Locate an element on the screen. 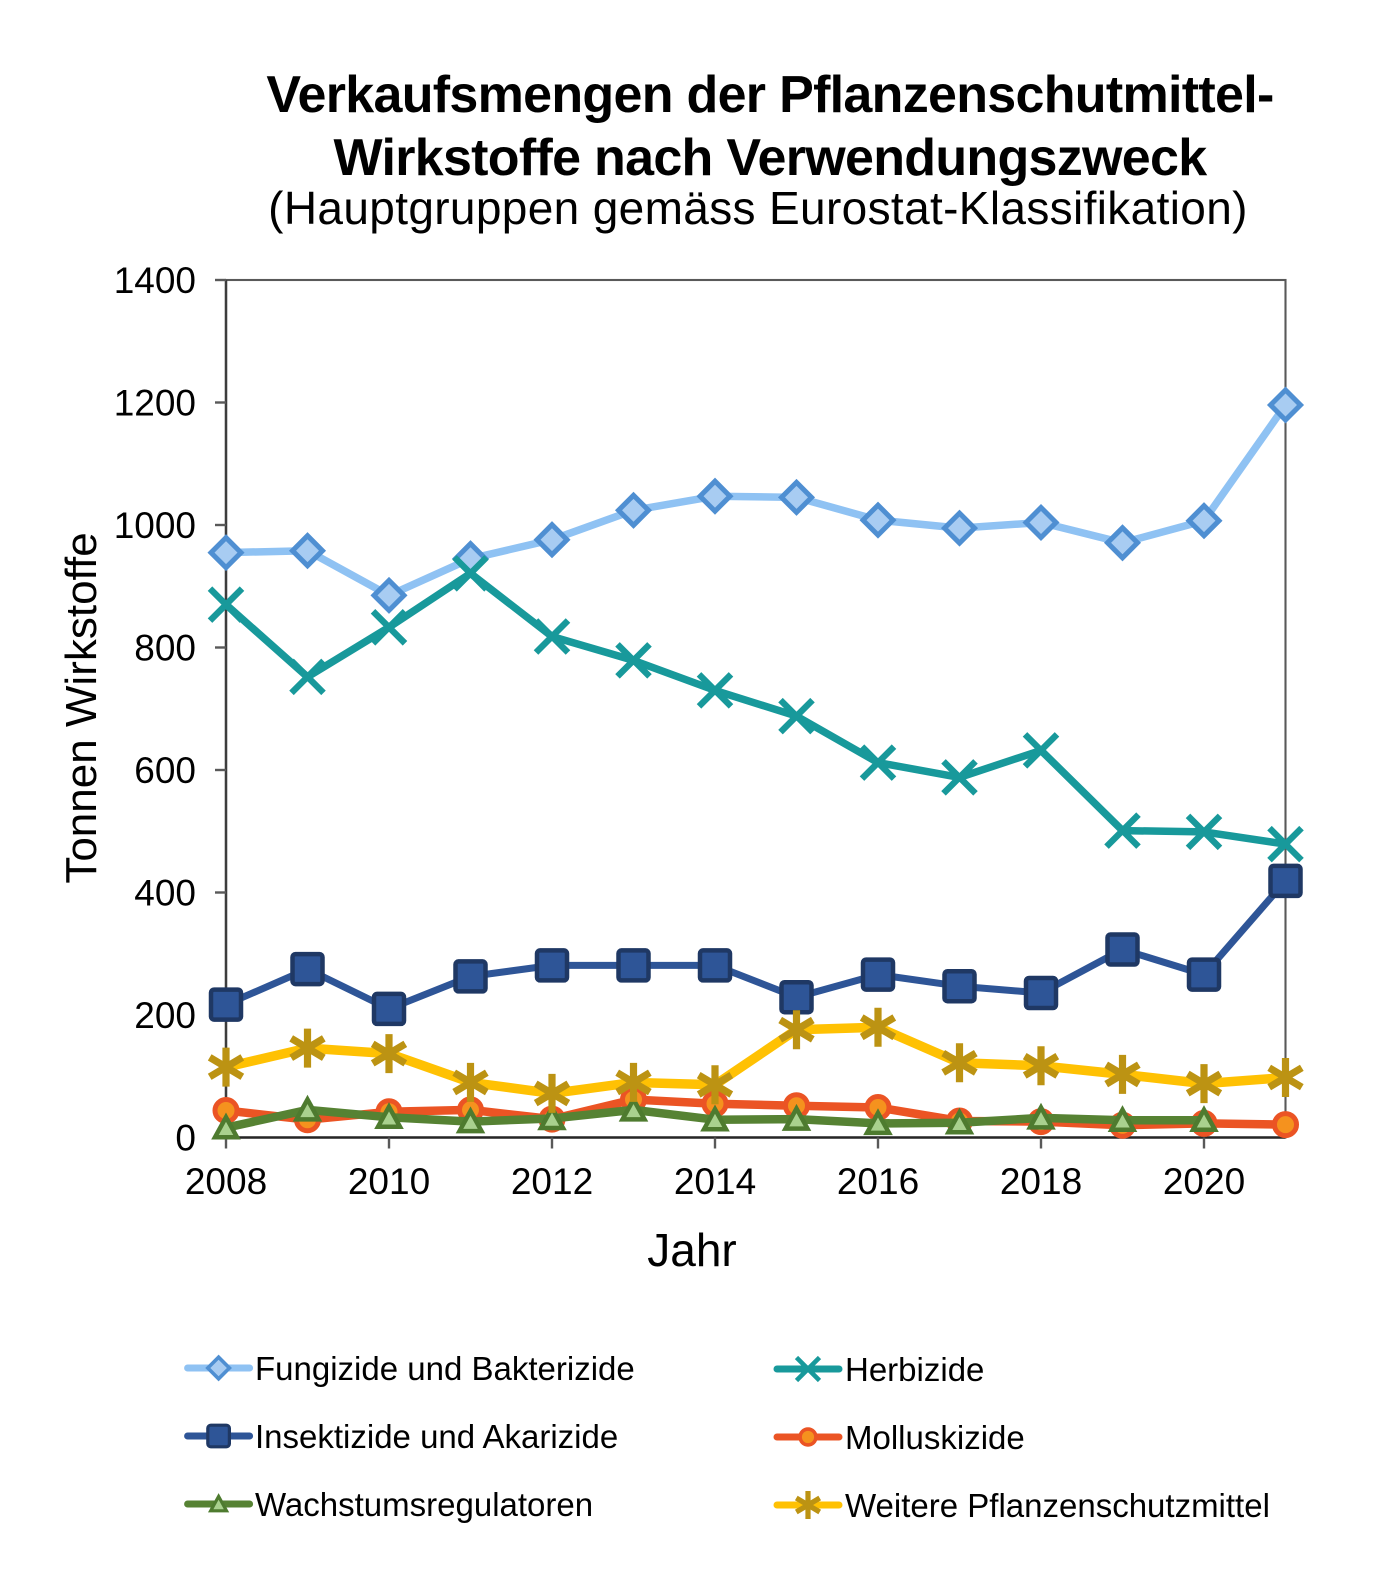 Image resolution: width=1400 pixels, height=1576 pixels. svg-text: Fungizide und Bakterizide is located at coordinates (445, 1368).